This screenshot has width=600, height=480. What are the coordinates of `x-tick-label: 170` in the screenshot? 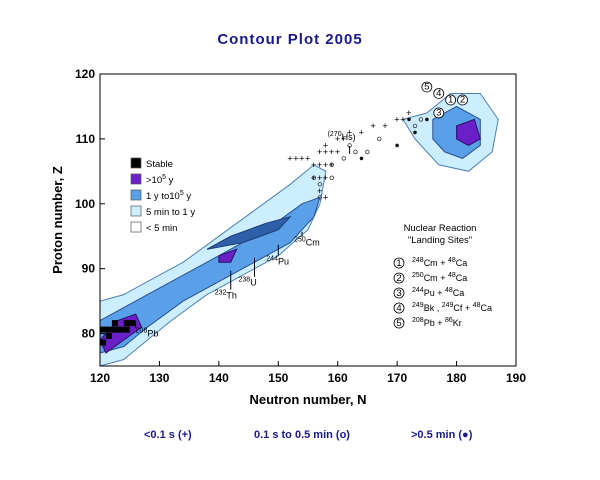 It's located at (397, 378).